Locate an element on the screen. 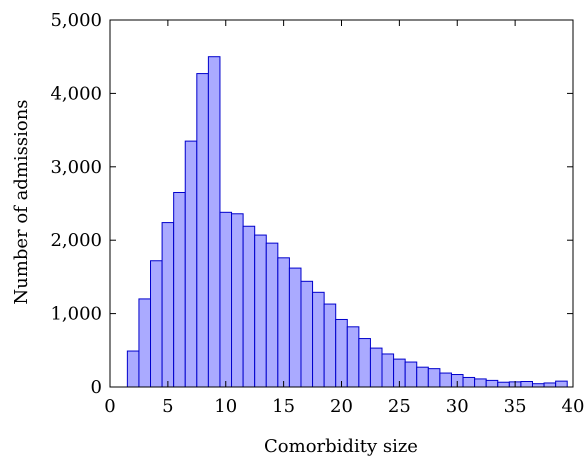  y-tick-label: 0 is located at coordinates (96, 387).